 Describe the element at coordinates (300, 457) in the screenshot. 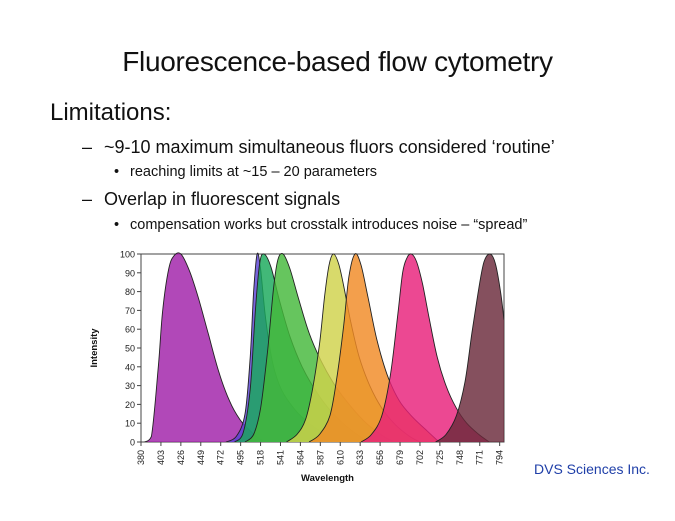

I see `x-tick-label: 564` at that location.